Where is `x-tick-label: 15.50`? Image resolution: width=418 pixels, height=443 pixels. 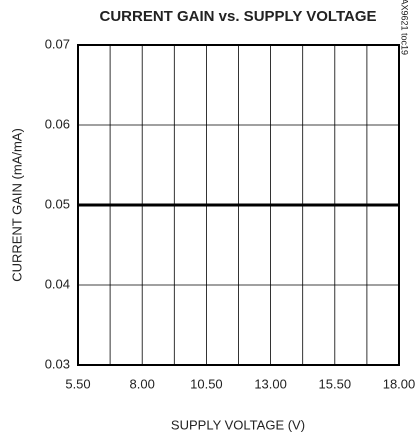 x-tick-label: 15.50 is located at coordinates (335, 383).